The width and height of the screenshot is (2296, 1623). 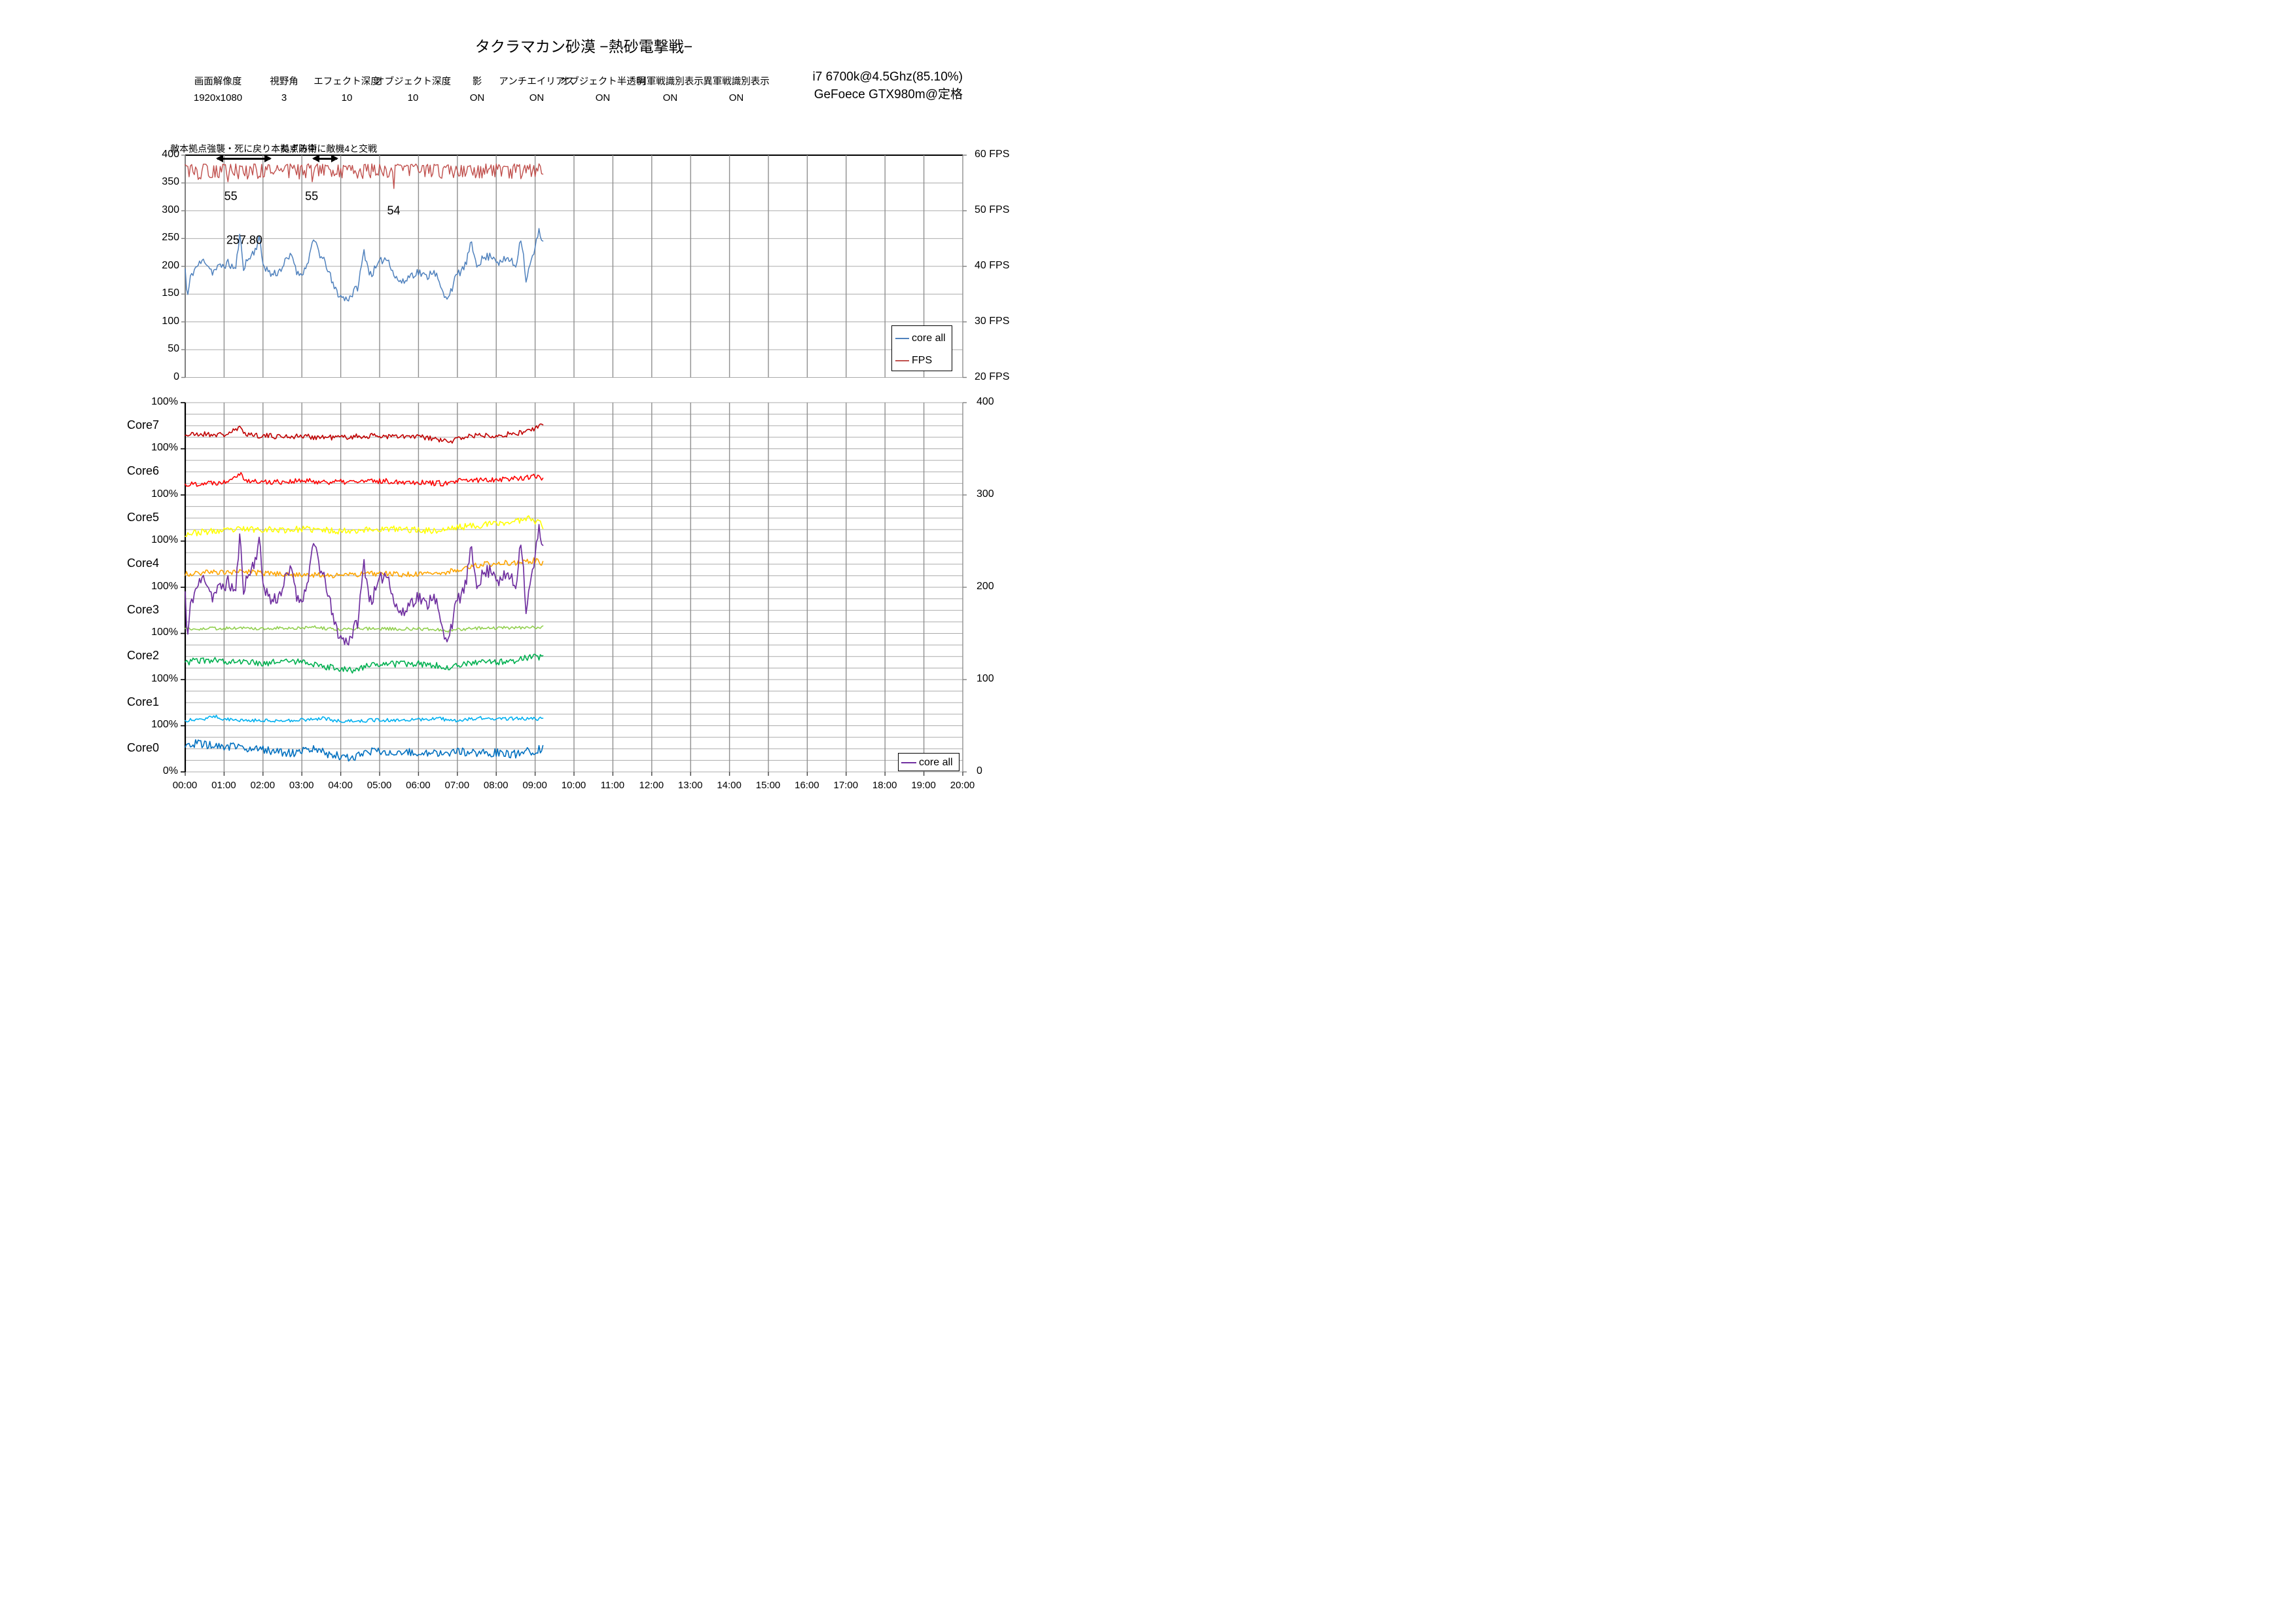 I want to click on fps-chart-fps-axis-label: 30 FPS, so click(x=992, y=321).